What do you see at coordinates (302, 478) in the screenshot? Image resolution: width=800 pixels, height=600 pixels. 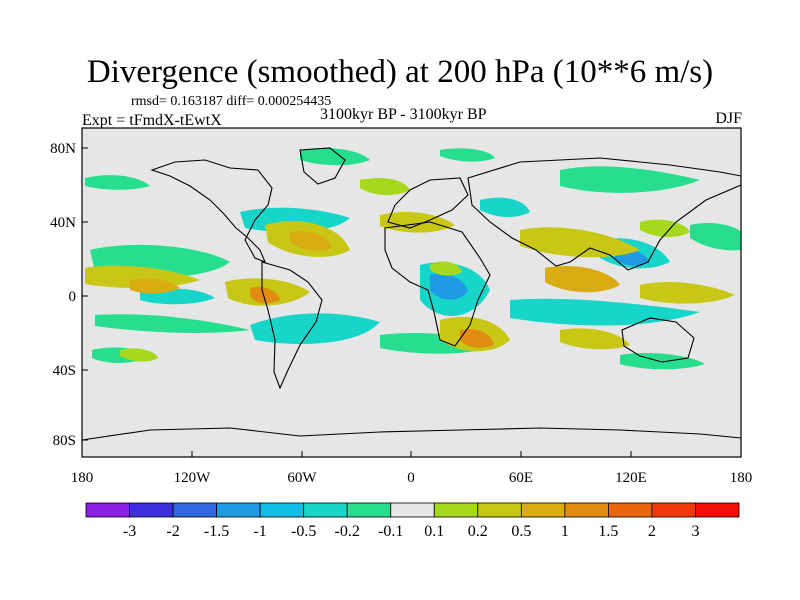 I see `lon-label: 60W` at bounding box center [302, 478].